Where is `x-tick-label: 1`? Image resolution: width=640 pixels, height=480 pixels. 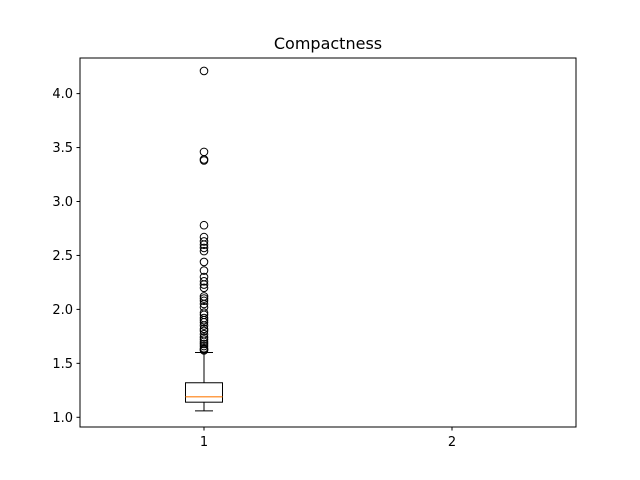
x-tick-label: 1 is located at coordinates (204, 442).